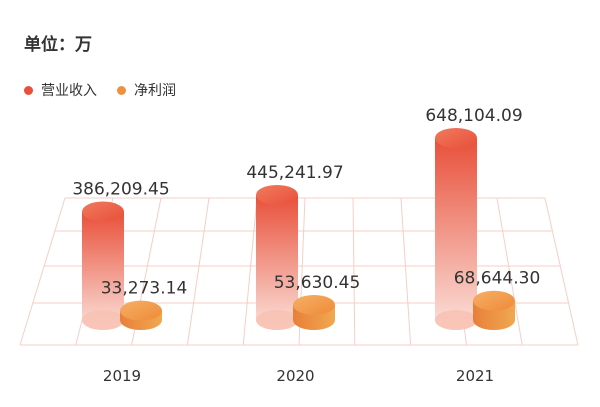 This screenshot has height=407, width=600. What do you see at coordinates (314, 304) in the screenshot?
I see `profit-bar-top-2020` at bounding box center [314, 304].